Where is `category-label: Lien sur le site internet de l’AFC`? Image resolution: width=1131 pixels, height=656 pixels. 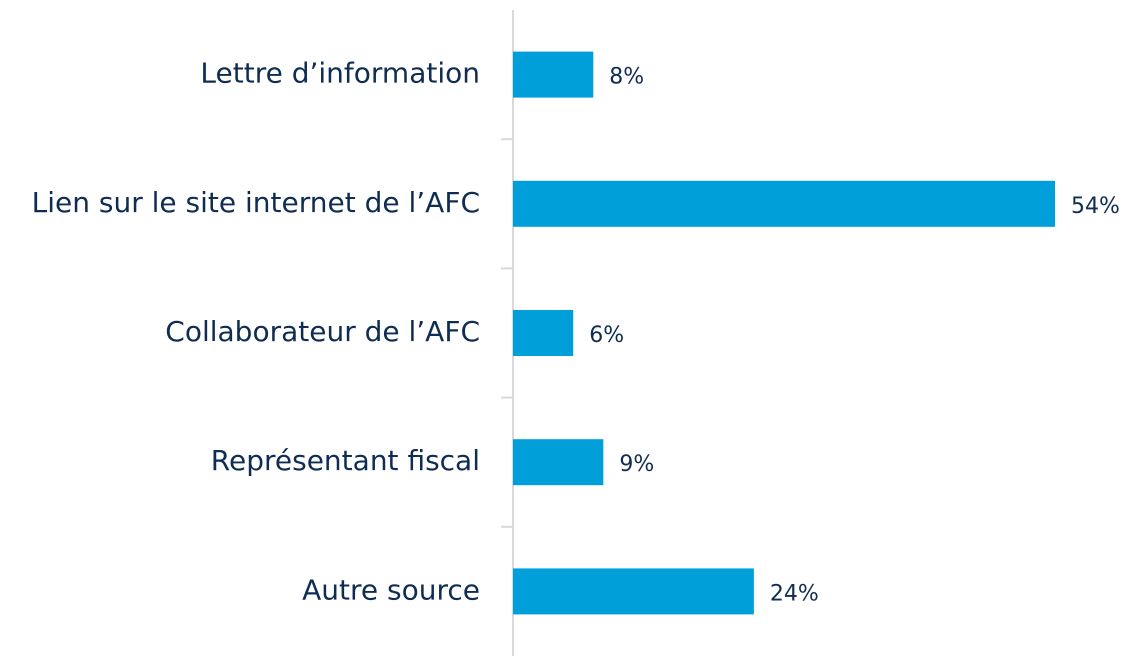
category-label: Lien sur le site internet de l’AFC is located at coordinates (256, 202).